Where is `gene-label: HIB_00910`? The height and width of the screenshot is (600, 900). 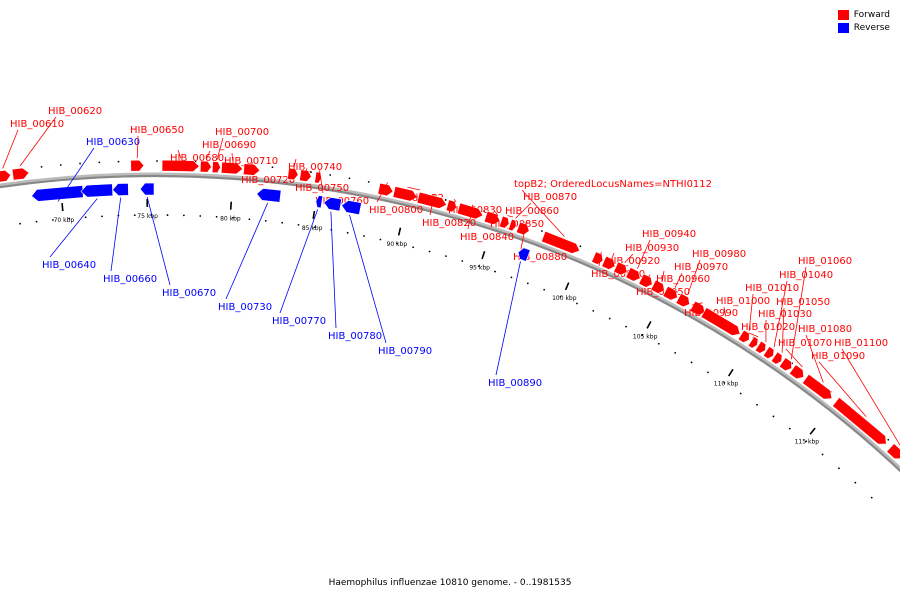 gene-label: HIB_00910 is located at coordinates (618, 274).